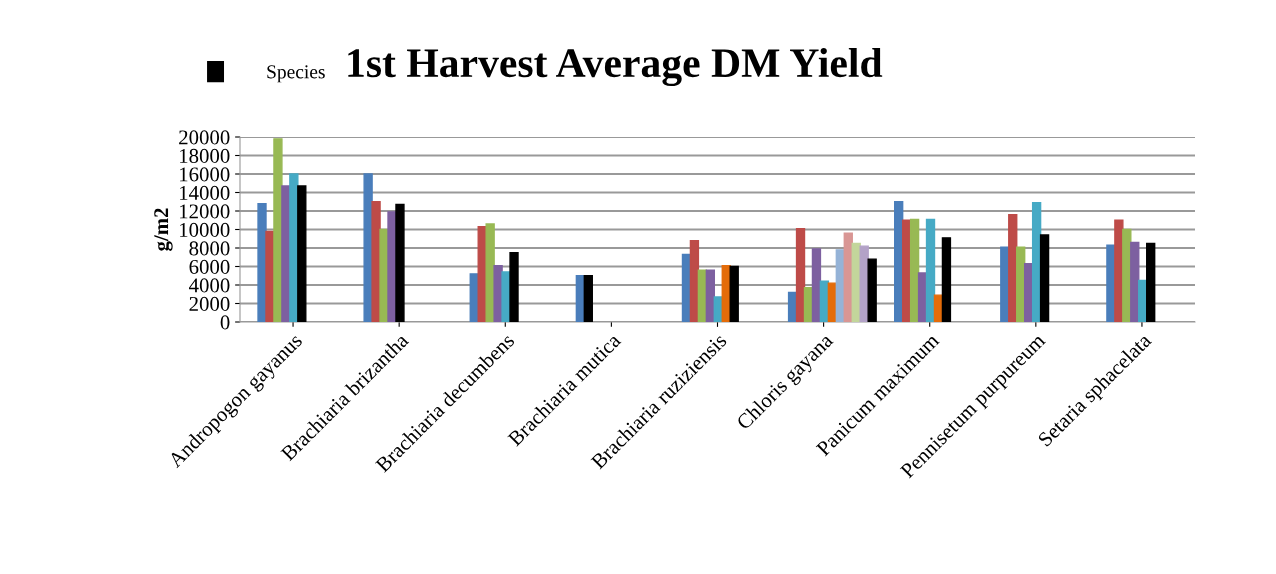 Image resolution: width=1276 pixels, height=574 pixels. What do you see at coordinates (209, 285) in the screenshot?
I see `y-tick-label: 4000` at bounding box center [209, 285].